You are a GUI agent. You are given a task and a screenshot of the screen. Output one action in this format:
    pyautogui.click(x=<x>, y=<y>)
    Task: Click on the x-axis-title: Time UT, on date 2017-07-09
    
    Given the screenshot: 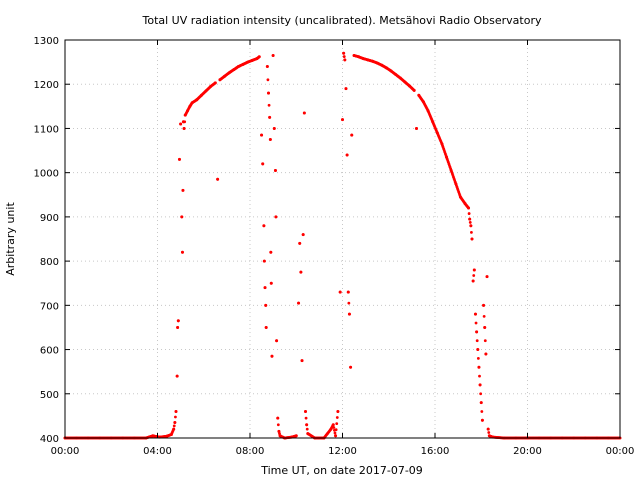 What is the action you would take?
    pyautogui.click(x=341, y=470)
    